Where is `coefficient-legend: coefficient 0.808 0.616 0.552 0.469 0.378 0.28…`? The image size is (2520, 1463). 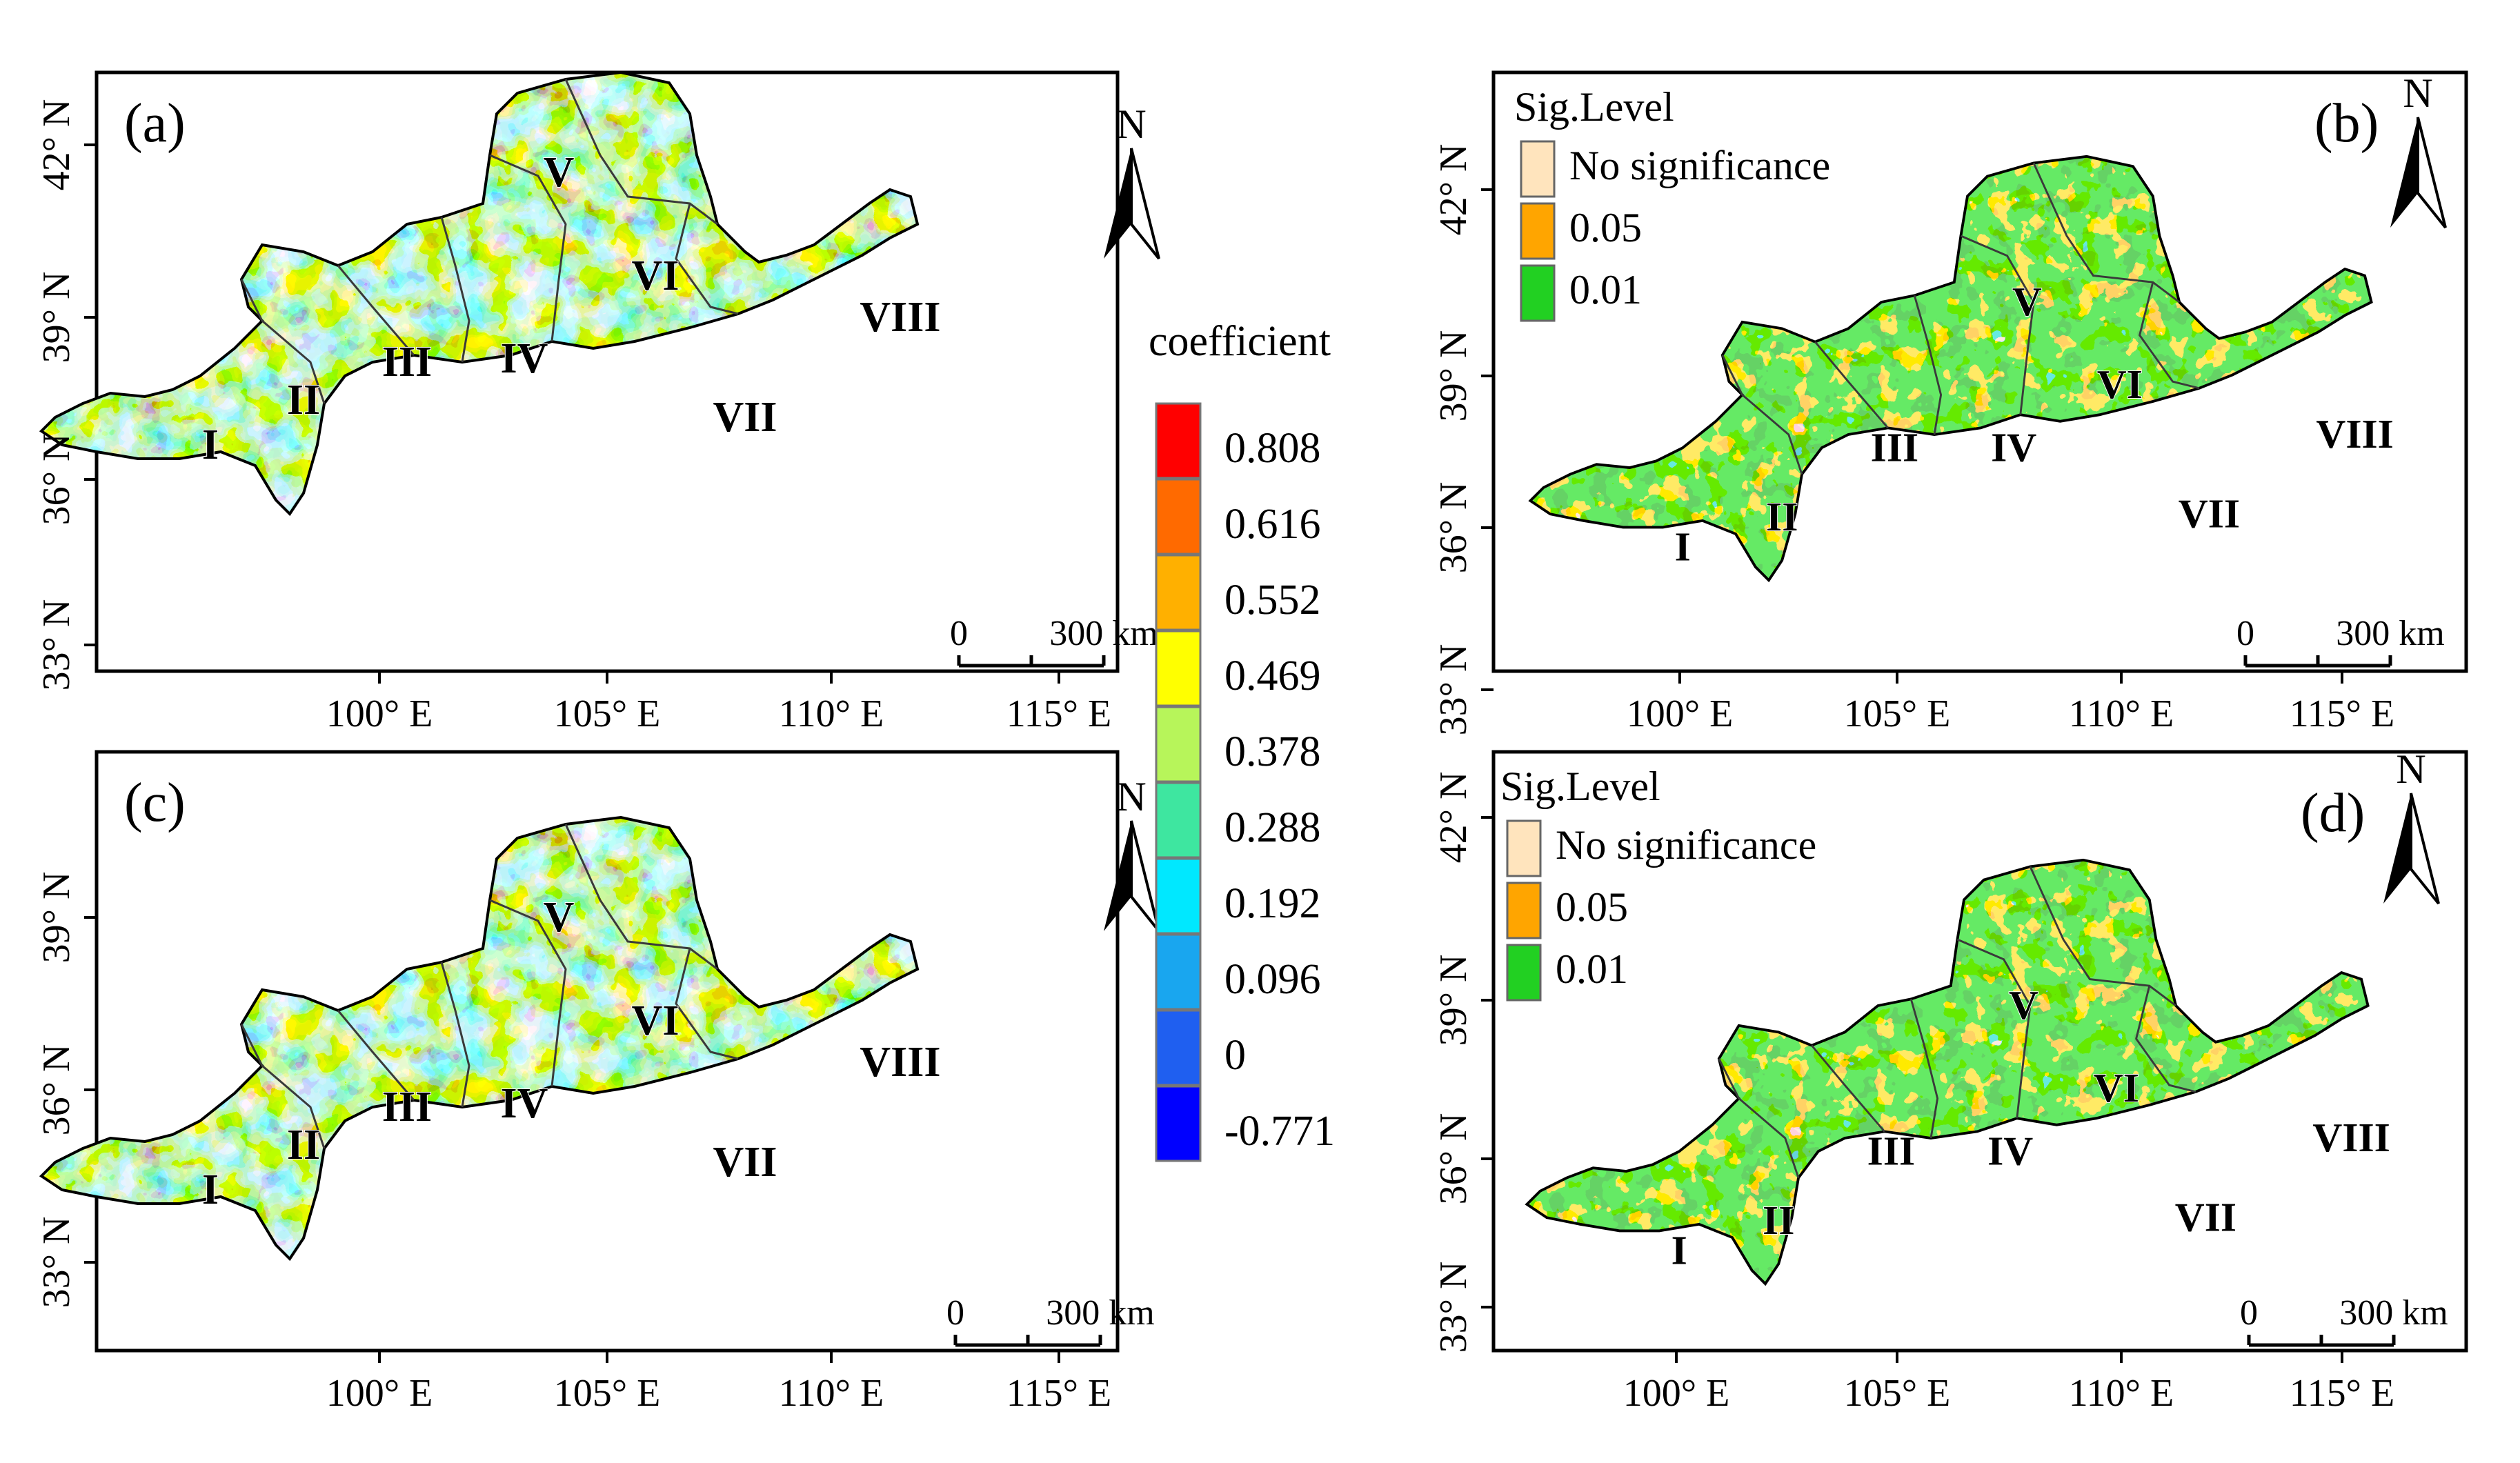
coefficient-legend: coefficient 0.808 0.616 0.552 0.469 0.378 0.28… is located at coordinates (1242, 740).